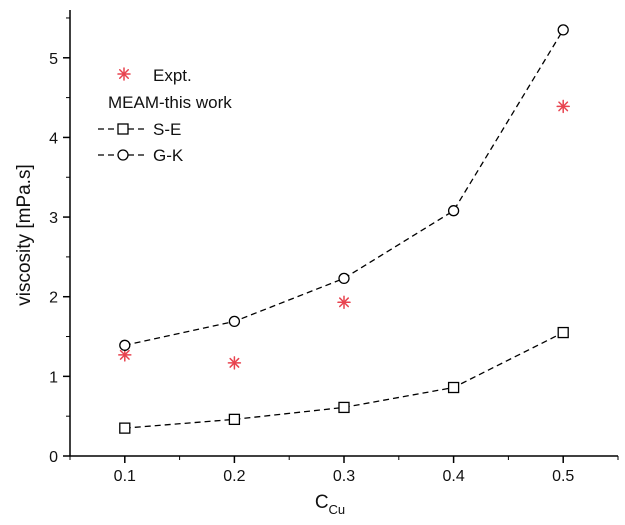  What do you see at coordinates (563, 476) in the screenshot?
I see `x-tick-label: 0.5` at bounding box center [563, 476].